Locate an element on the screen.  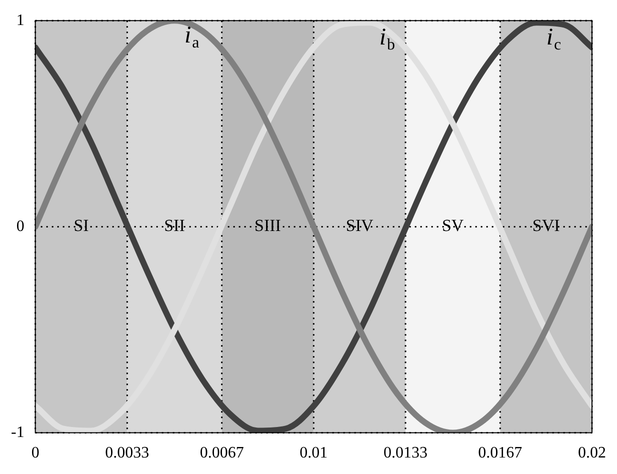
y-tick-label: 0 is located at coordinates (20, 226).